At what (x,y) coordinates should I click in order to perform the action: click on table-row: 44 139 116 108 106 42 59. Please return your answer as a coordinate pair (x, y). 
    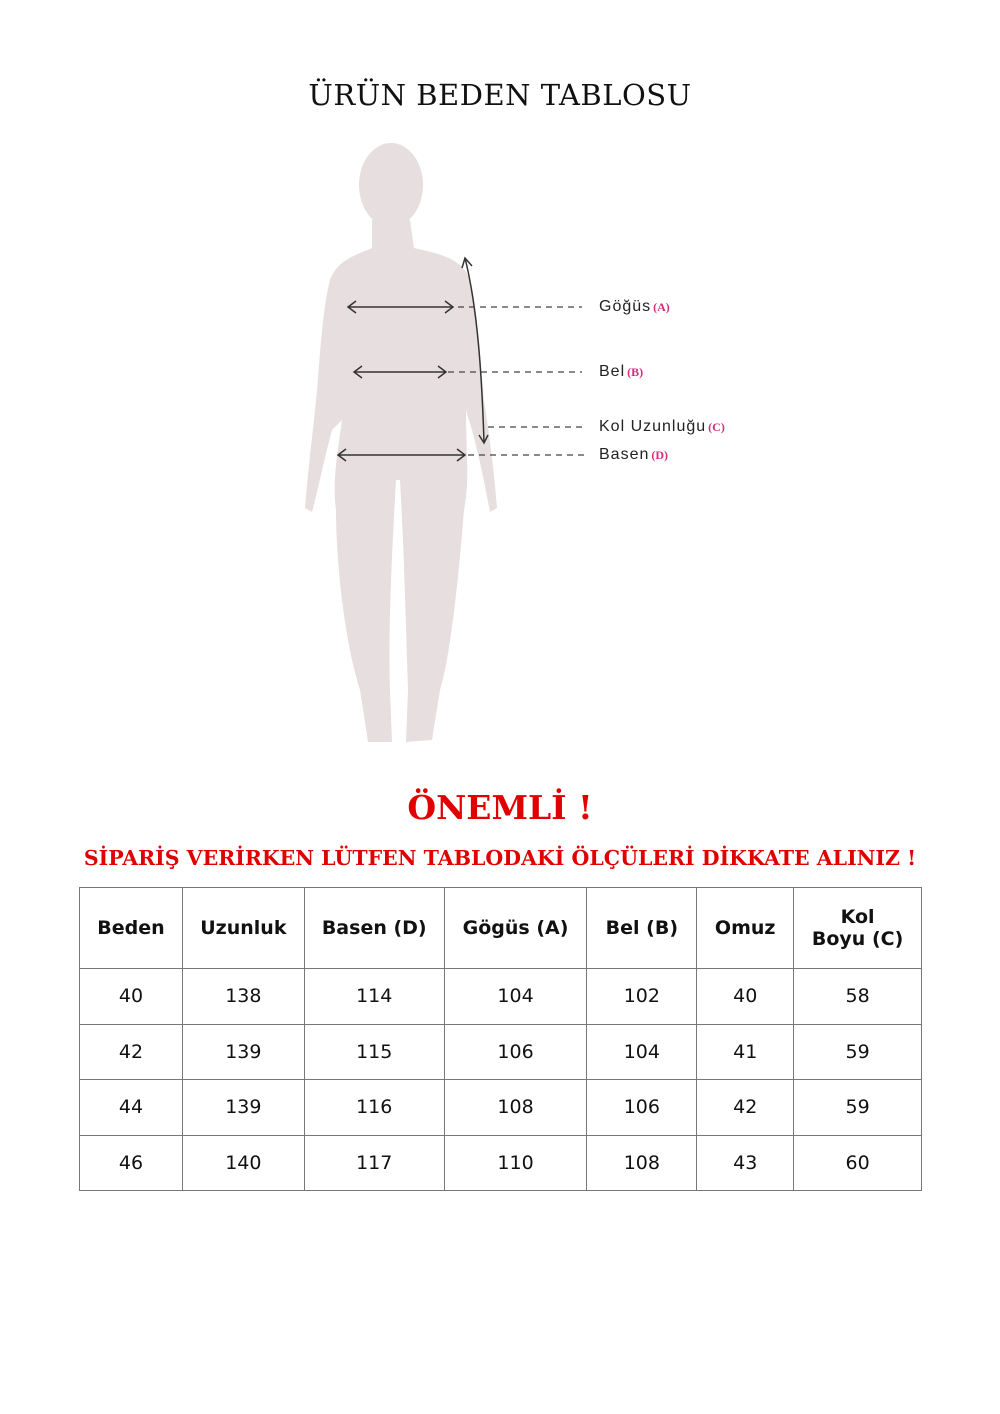
    Looking at the image, I should click on (500, 1107).